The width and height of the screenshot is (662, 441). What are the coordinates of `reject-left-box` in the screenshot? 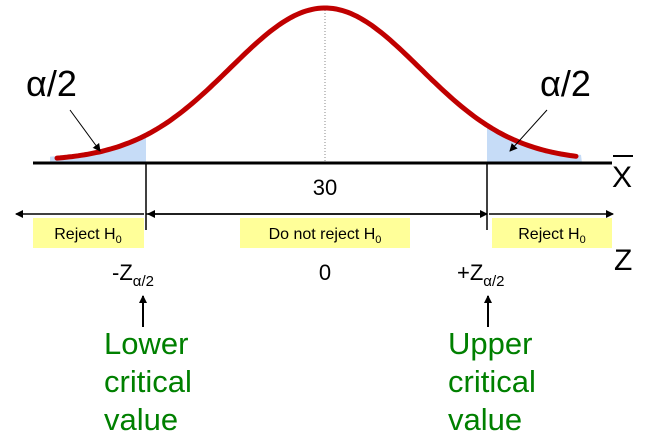 It's located at (88, 233).